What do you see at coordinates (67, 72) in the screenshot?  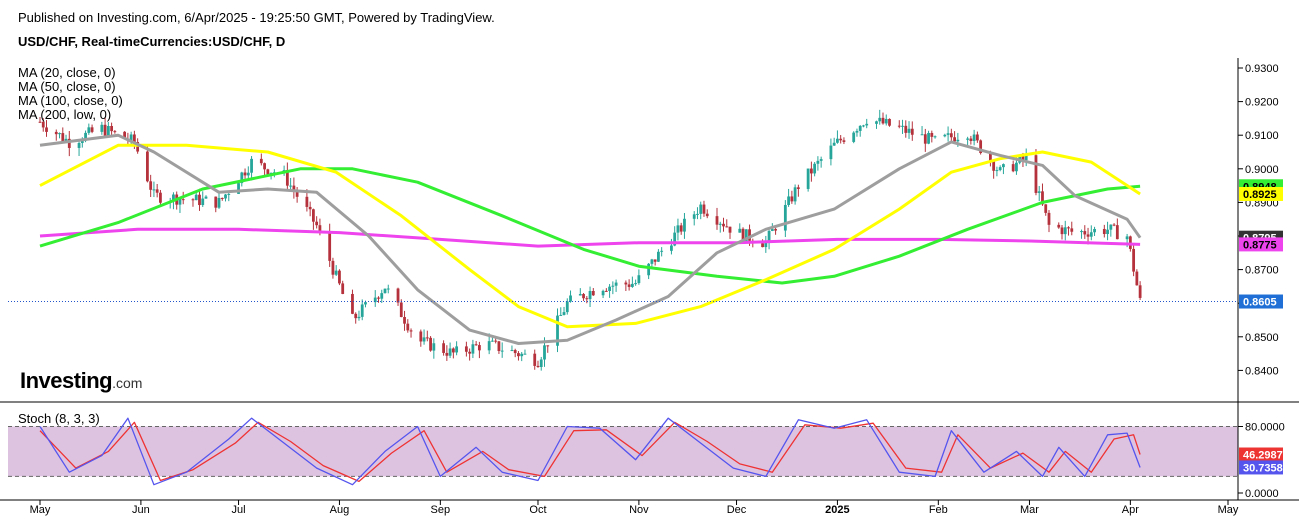 I see `legend-ma20: MA (20, close, 0)` at bounding box center [67, 72].